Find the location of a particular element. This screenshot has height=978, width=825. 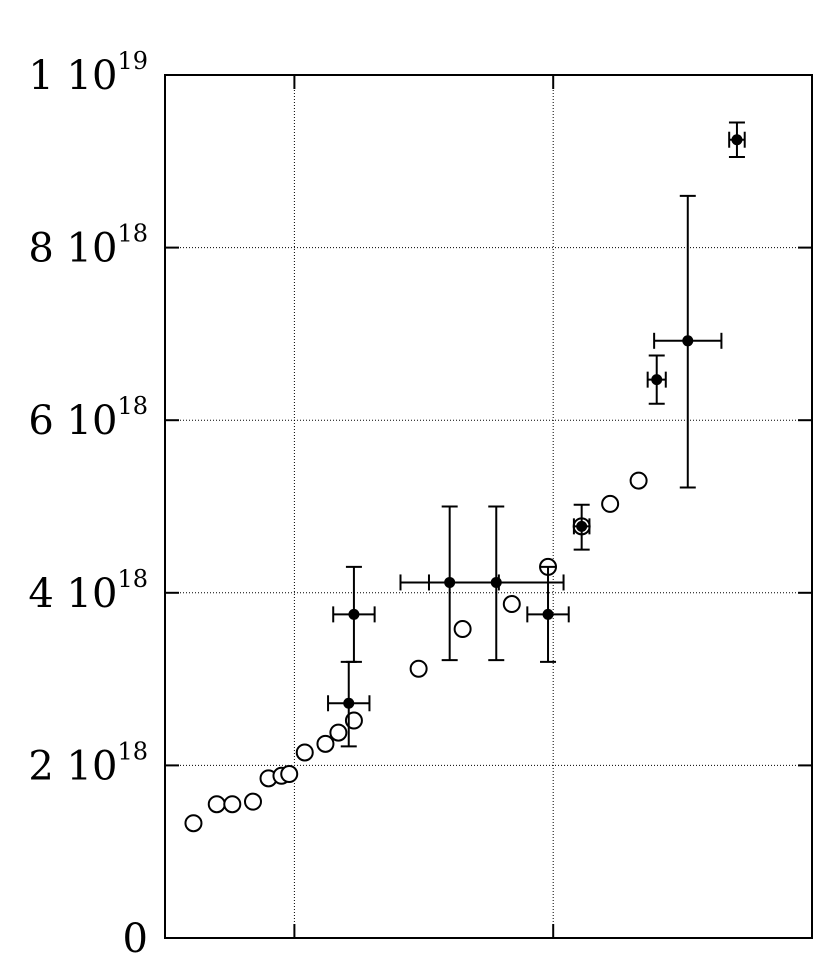

y-tick-label: 6 1018 is located at coordinates (88, 418).